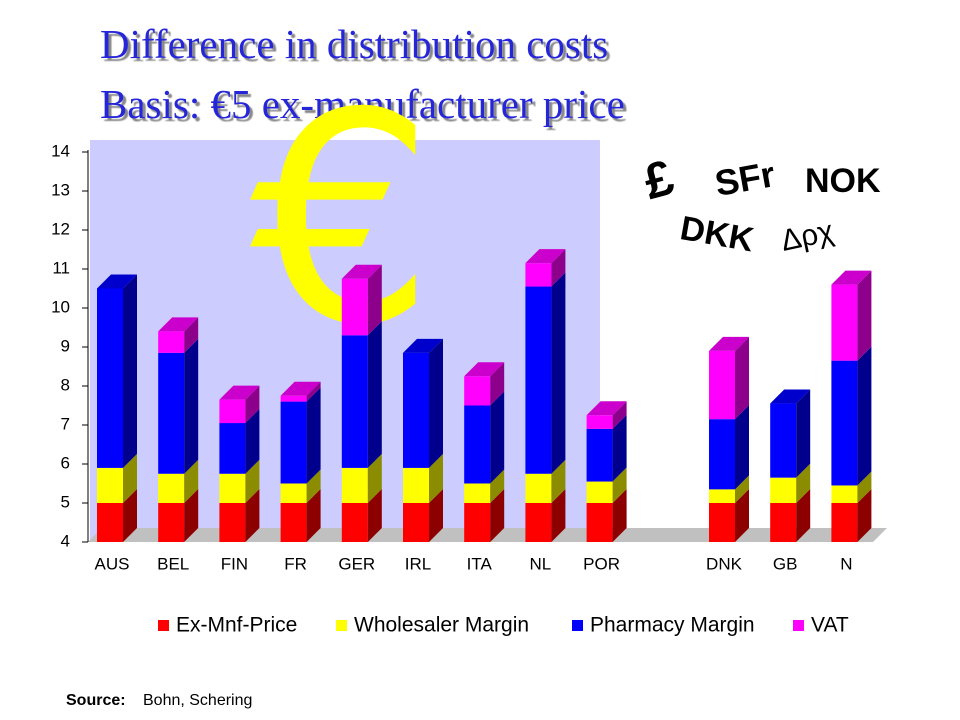 Image resolution: width=960 pixels, height=720 pixels. I want to click on source: Bohn, Schering, so click(197, 700).